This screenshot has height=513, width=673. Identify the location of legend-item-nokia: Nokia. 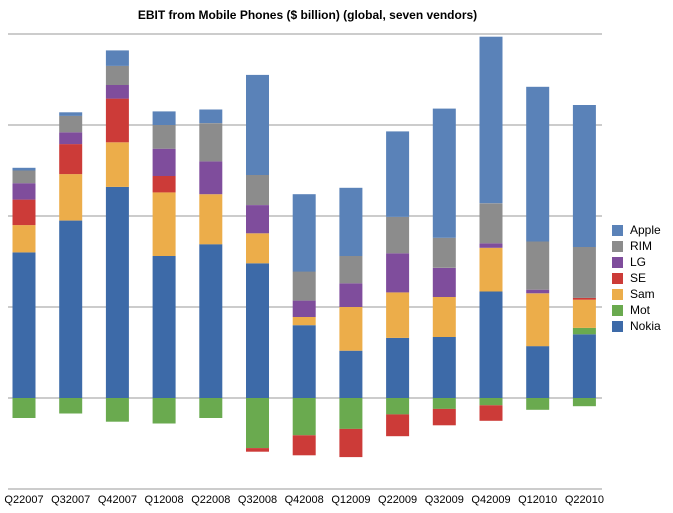
(636, 326).